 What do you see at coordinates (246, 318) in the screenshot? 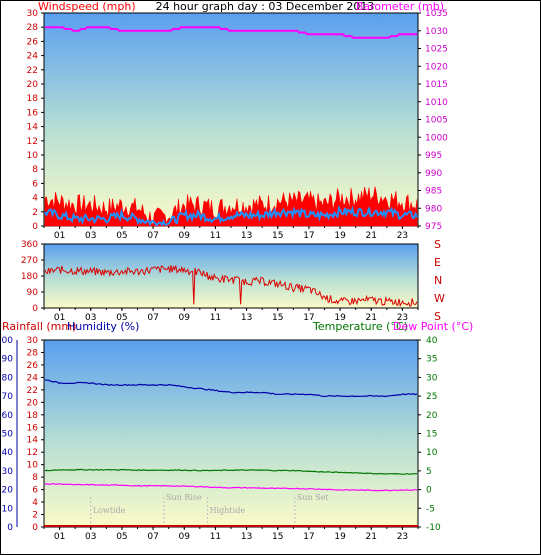
I see `wind-direction-x-tick-label: 13` at bounding box center [246, 318].